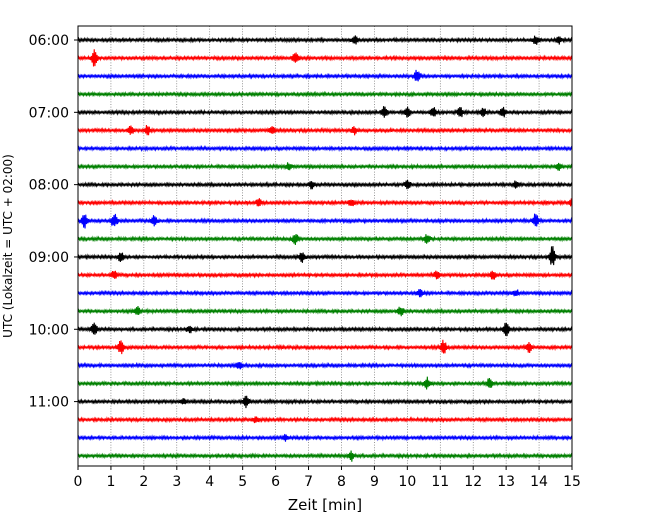 Image resolution: width=650 pixels, height=520 pixels. I want to click on x-tick-label: 10, so click(407, 482).